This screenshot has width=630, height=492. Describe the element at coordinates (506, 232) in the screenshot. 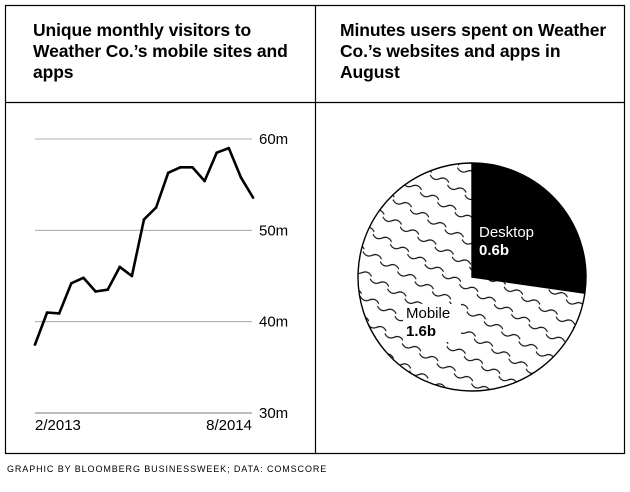

I see `pie-label-desktop: Desktop` at that location.